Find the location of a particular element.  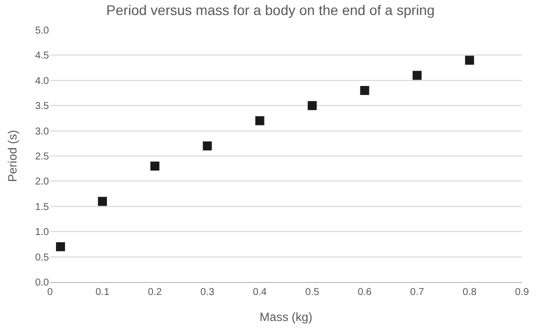

y-tick-label: 5.0 is located at coordinates (42, 31).